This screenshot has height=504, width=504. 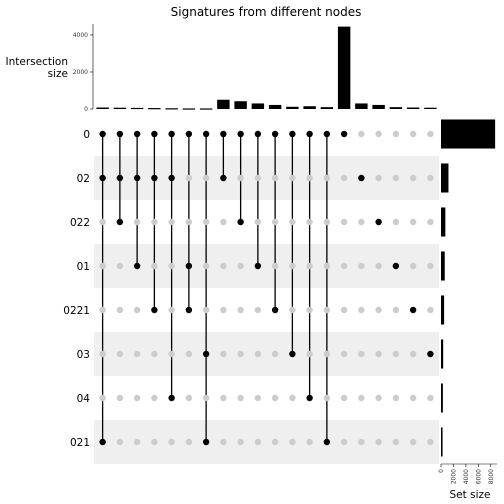 What do you see at coordinates (255, 68) in the screenshot?
I see `intersection-bars: 0 2000 4000` at bounding box center [255, 68].